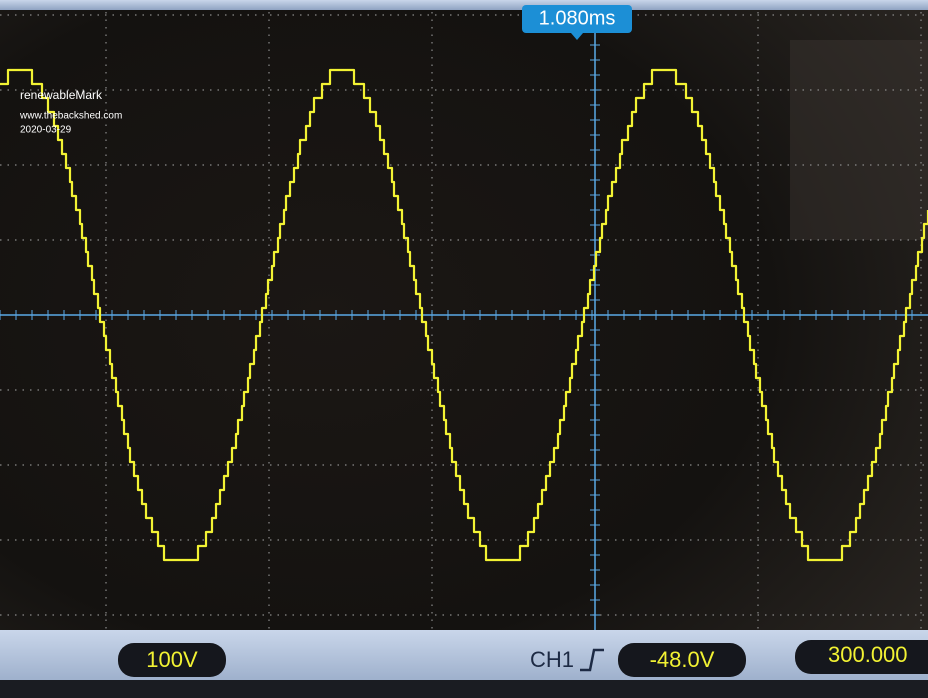 The width and height of the screenshot is (928, 698). Describe the element at coordinates (859, 140) in the screenshot. I see `reflection` at that location.